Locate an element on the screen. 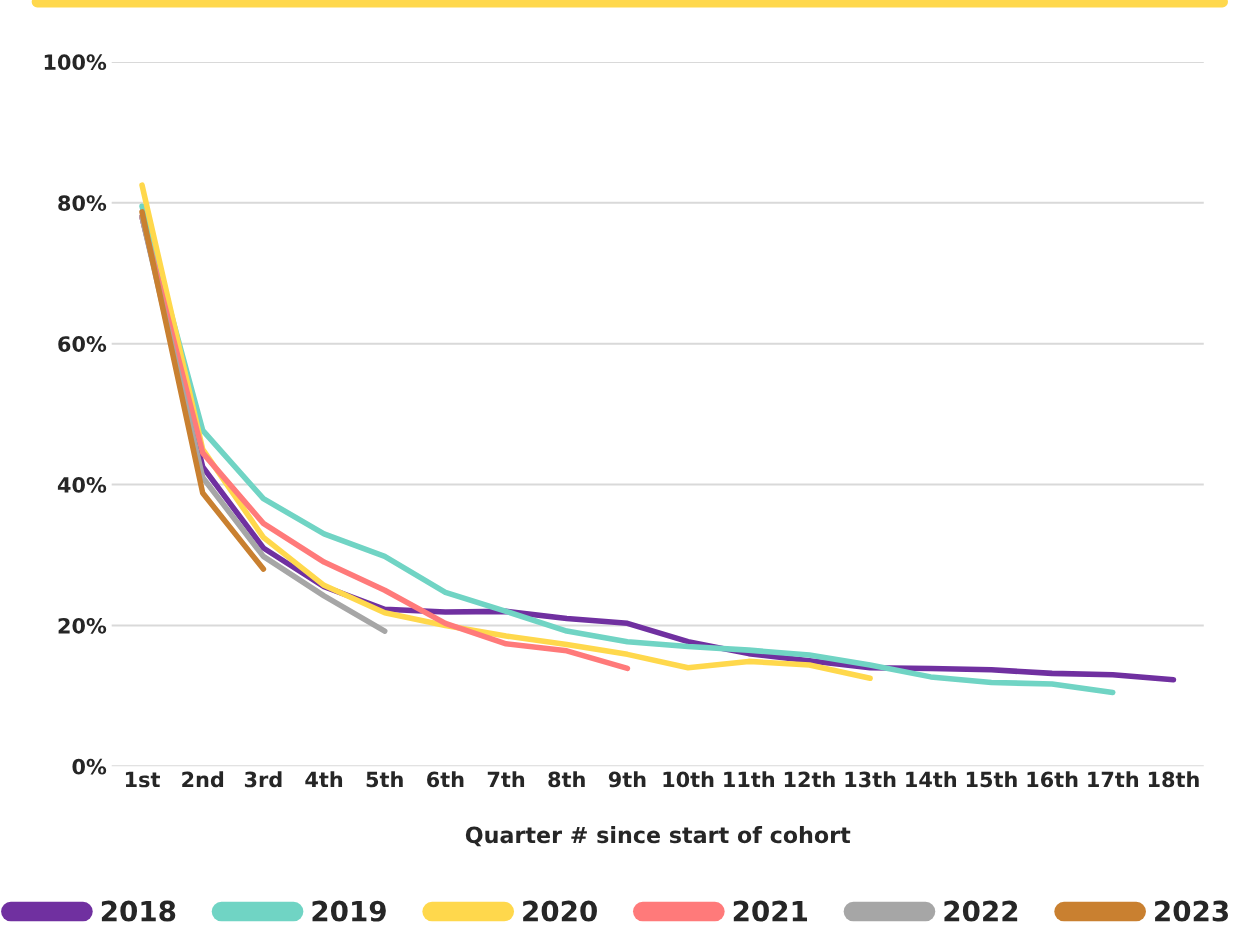  y-tick-label: 40% is located at coordinates (82, 485).